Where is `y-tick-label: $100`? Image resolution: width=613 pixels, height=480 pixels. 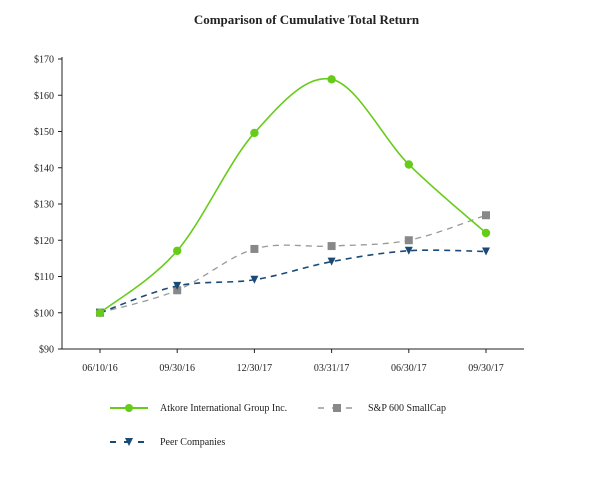 y-tick-label: $100 is located at coordinates (44, 313).